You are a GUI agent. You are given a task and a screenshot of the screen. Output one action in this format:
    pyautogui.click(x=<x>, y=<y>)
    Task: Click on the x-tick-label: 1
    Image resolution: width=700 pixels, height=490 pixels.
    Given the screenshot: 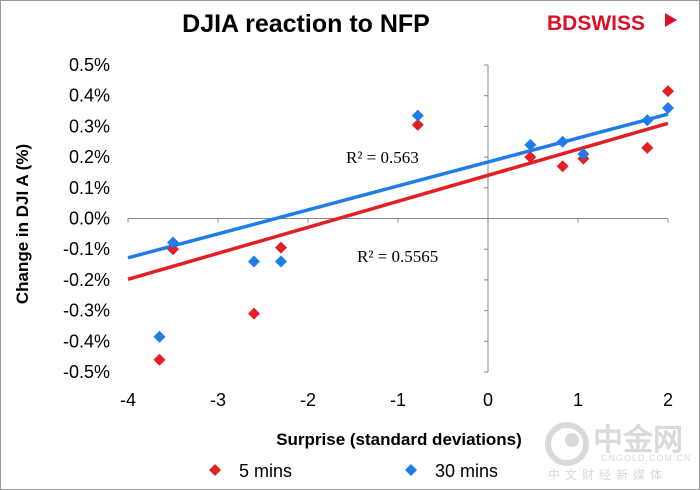 What is the action you would take?
    pyautogui.click(x=578, y=400)
    